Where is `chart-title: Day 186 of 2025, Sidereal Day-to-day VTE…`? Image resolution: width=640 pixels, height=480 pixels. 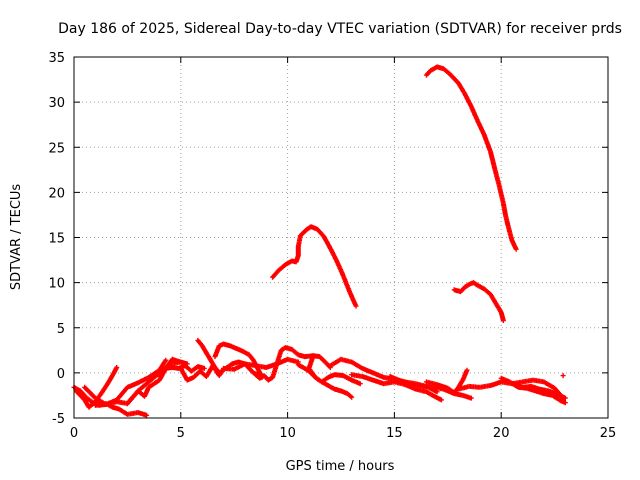 chart-title: Day 186 of 2025, Sidereal Day-to-day VTE… is located at coordinates (340, 29).